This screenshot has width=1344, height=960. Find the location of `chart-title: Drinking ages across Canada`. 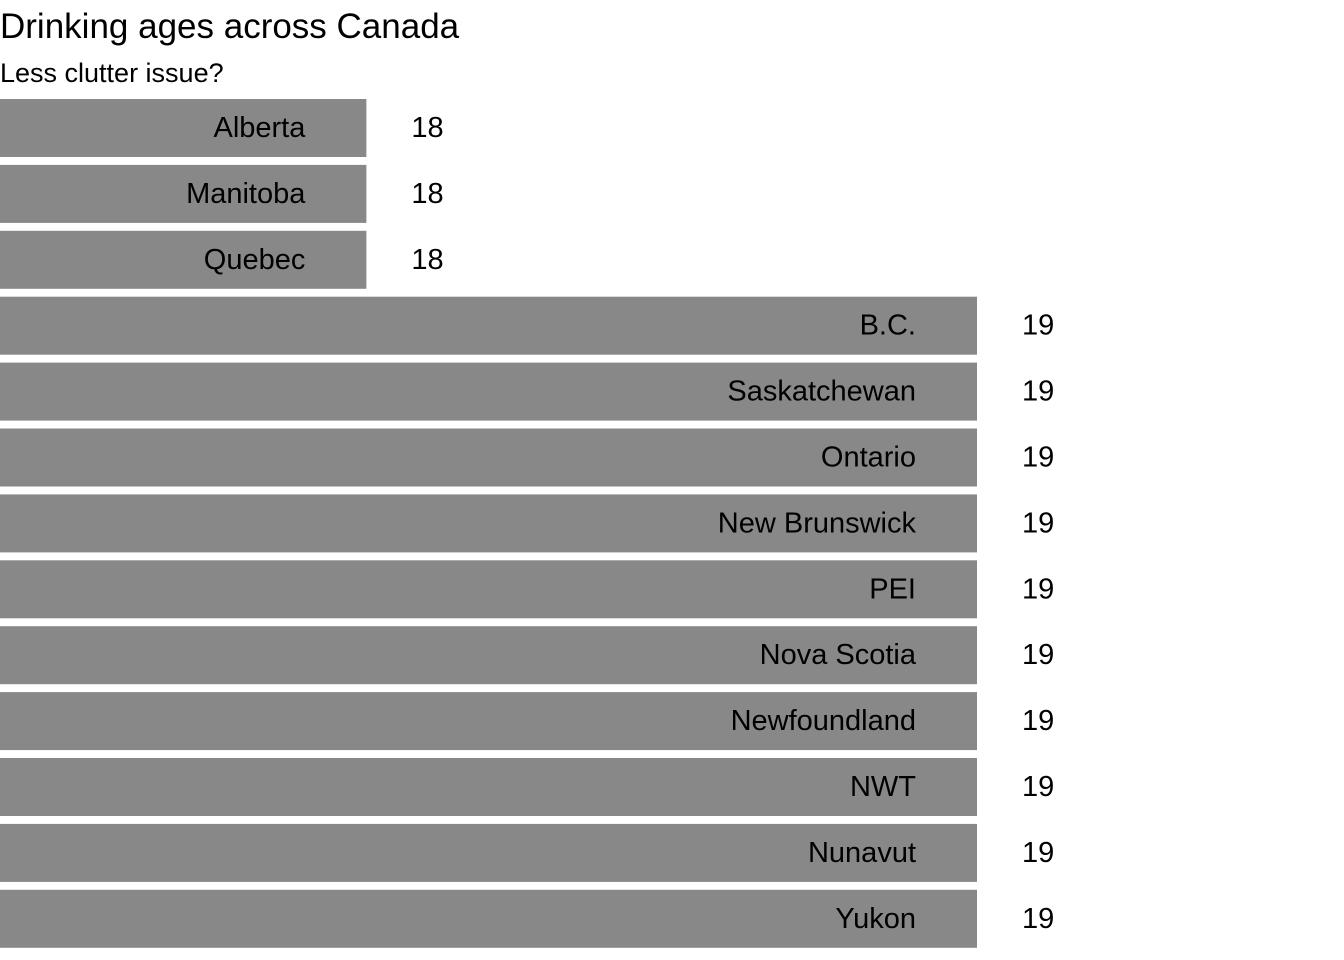

chart-title: Drinking ages across Canada is located at coordinates (230, 26).